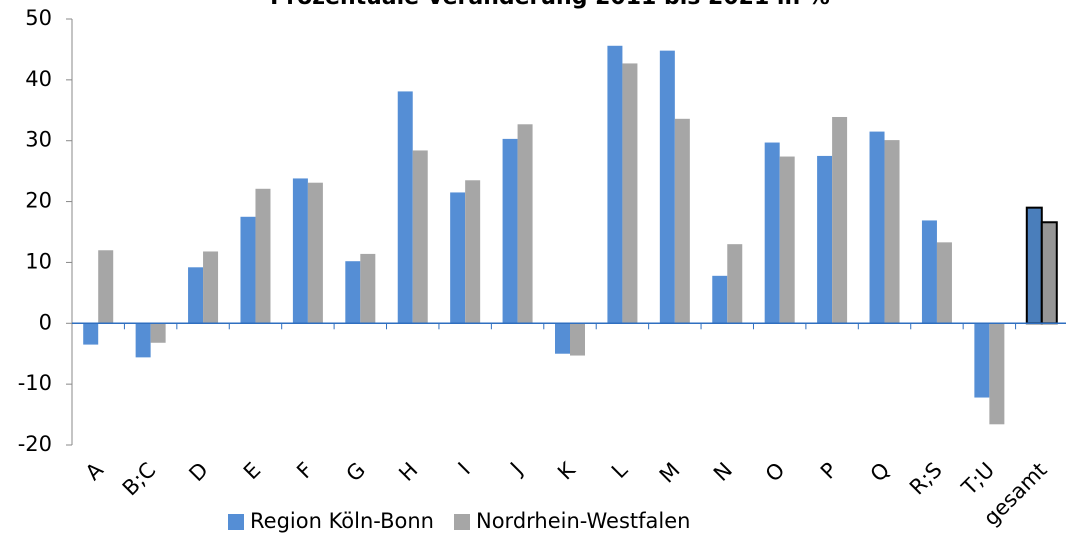 The width and height of the screenshot is (1066, 537). I want to click on x-tick-label: N, so click(723, 472).